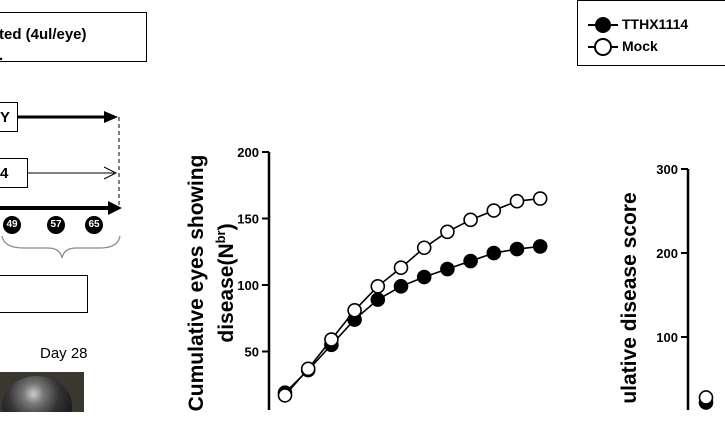 The image size is (725, 425). What do you see at coordinates (603, 47) in the screenshot?
I see `open-circle-icon` at bounding box center [603, 47].